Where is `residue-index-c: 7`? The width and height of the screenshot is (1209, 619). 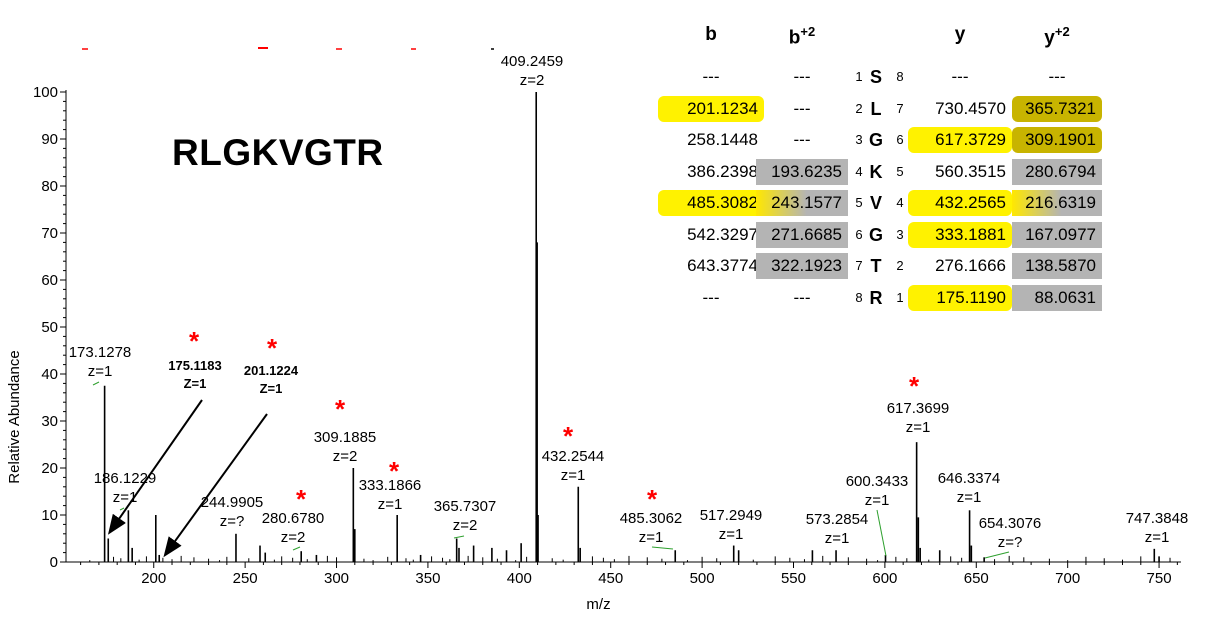
residue-index-c: 7 is located at coordinates (900, 108).